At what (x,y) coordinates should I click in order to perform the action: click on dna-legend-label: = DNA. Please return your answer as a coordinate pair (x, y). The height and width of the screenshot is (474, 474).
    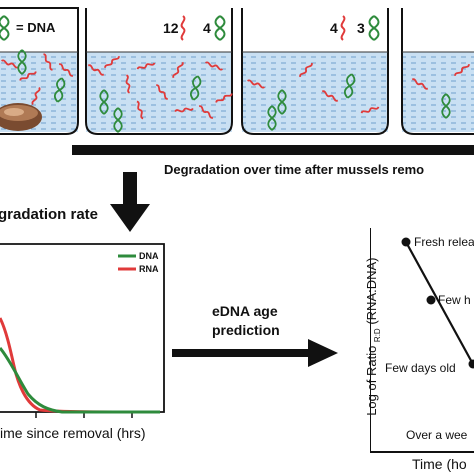
    Looking at the image, I should click on (36, 27).